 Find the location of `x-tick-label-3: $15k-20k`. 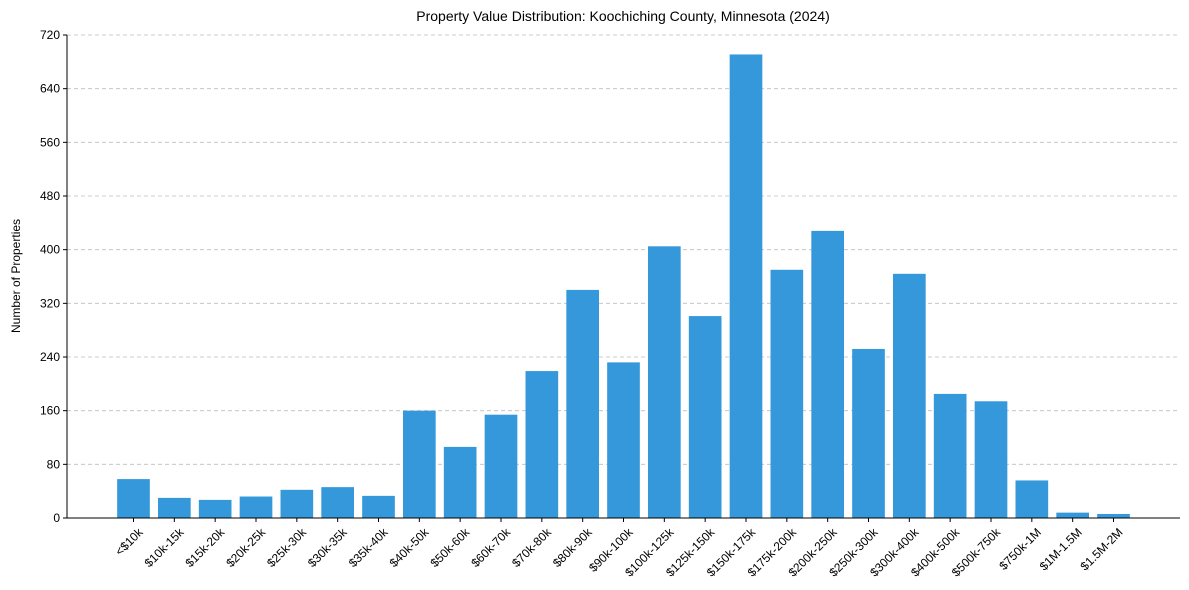

x-tick-label-3: $15k-20k is located at coordinates (205, 548).